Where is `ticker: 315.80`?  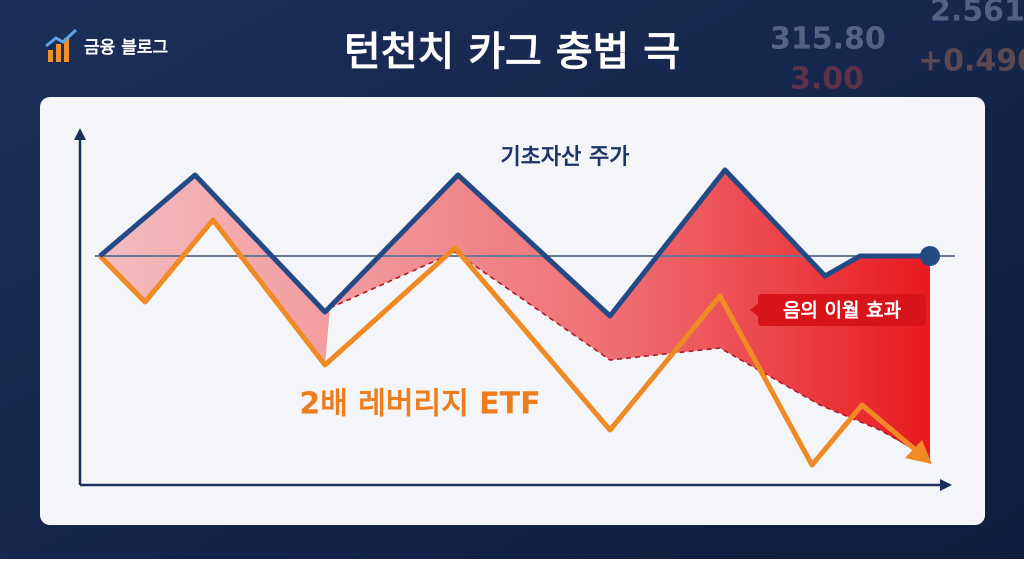
ticker: 315.80 is located at coordinates (828, 39).